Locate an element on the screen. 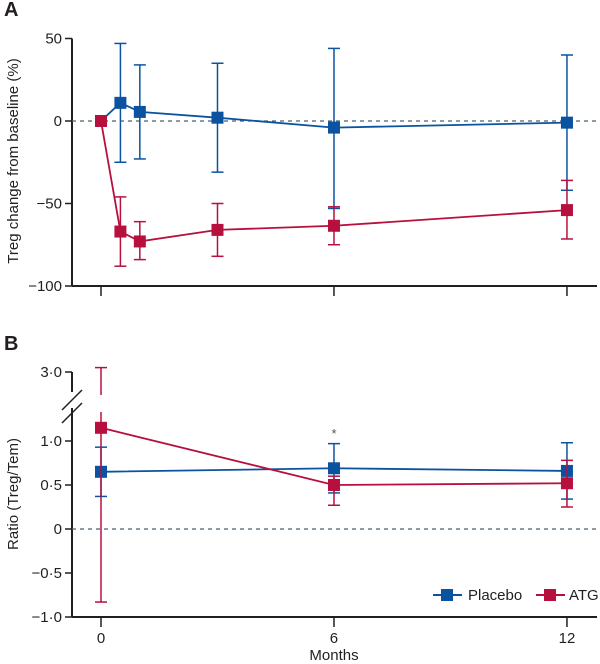  panel-a-y-tick-label: 0 is located at coordinates (58, 121).